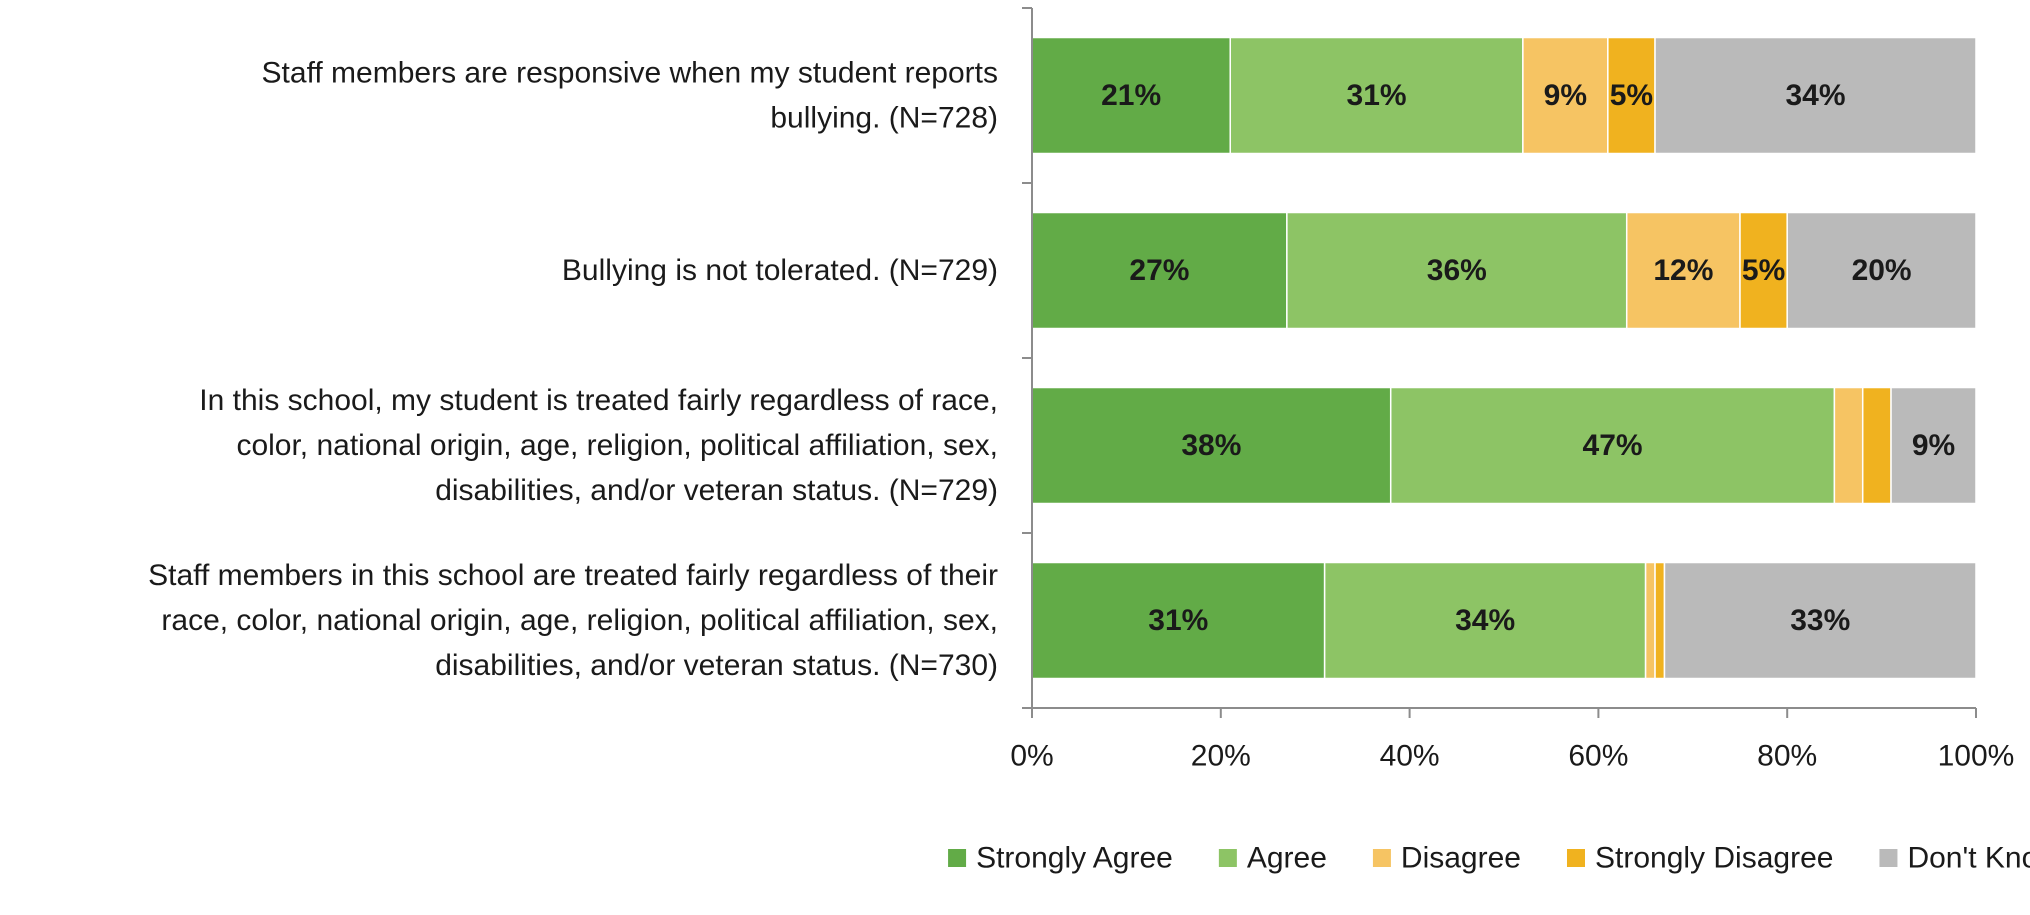 The image size is (2030, 915). I want to click on data-label: 38%, so click(1211, 445).